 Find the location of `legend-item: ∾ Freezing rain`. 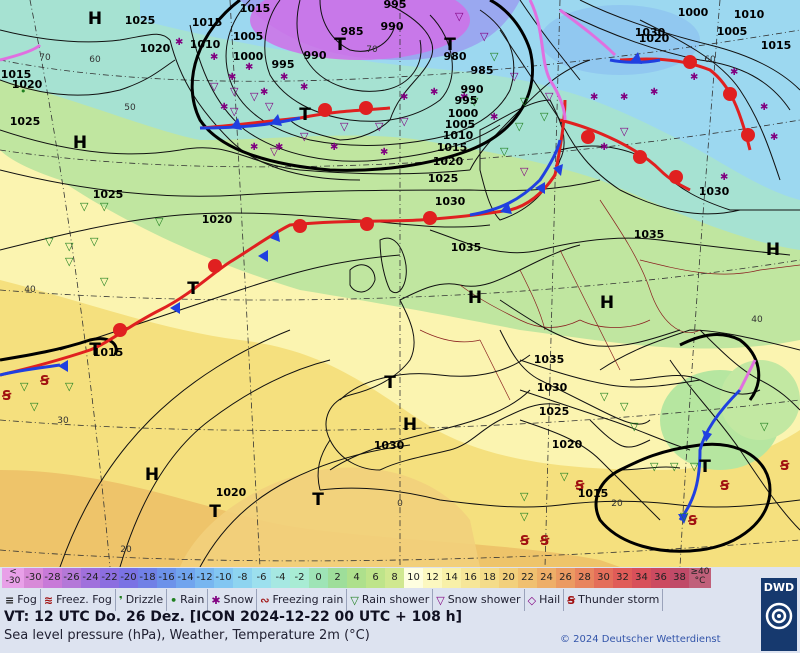

legend-item: ∾ Freezing rain is located at coordinates (302, 600).